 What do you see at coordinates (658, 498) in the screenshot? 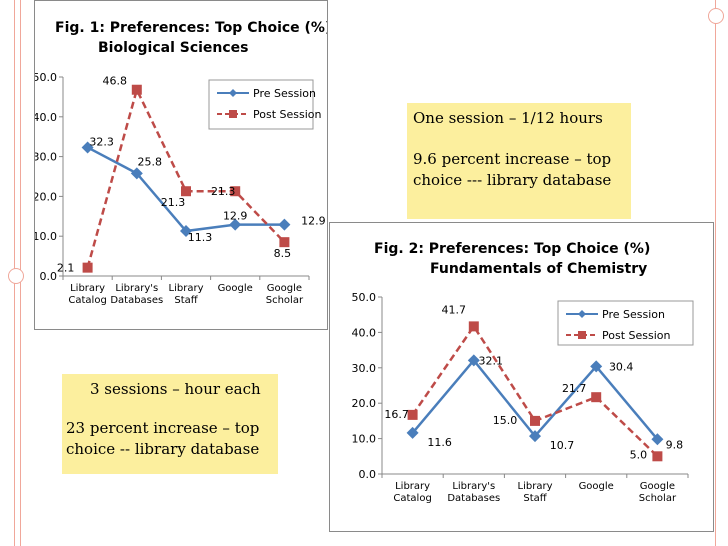
I see `c2-x-label: Scholar` at bounding box center [658, 498].